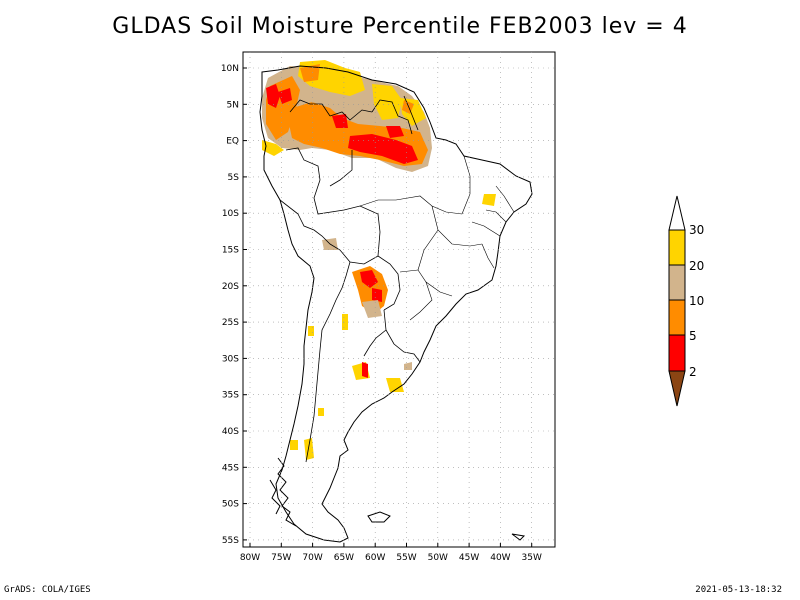 The width and height of the screenshot is (800, 600). I want to click on colorbar-label-5: 5, so click(693, 336).